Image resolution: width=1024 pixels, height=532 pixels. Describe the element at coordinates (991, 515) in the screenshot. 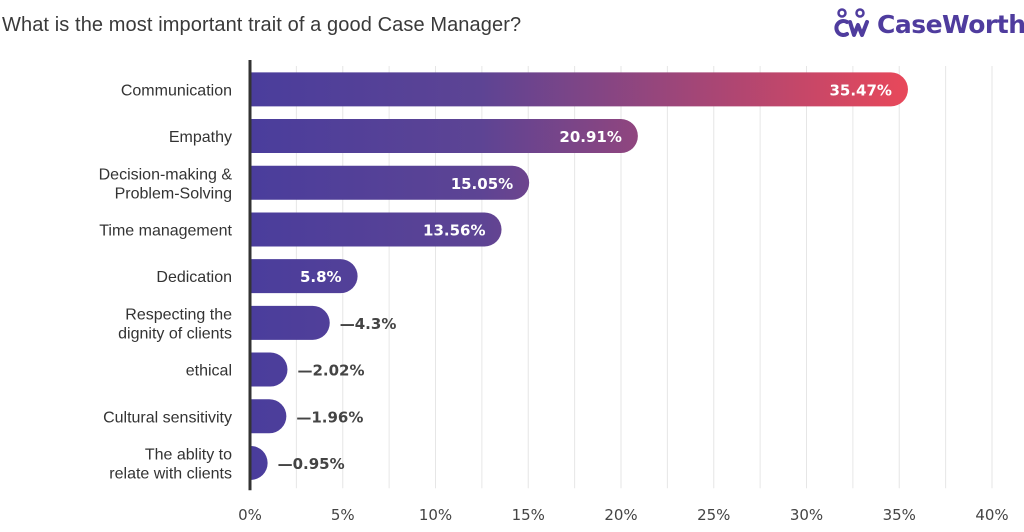

I see `x-tick-label: 40%` at that location.